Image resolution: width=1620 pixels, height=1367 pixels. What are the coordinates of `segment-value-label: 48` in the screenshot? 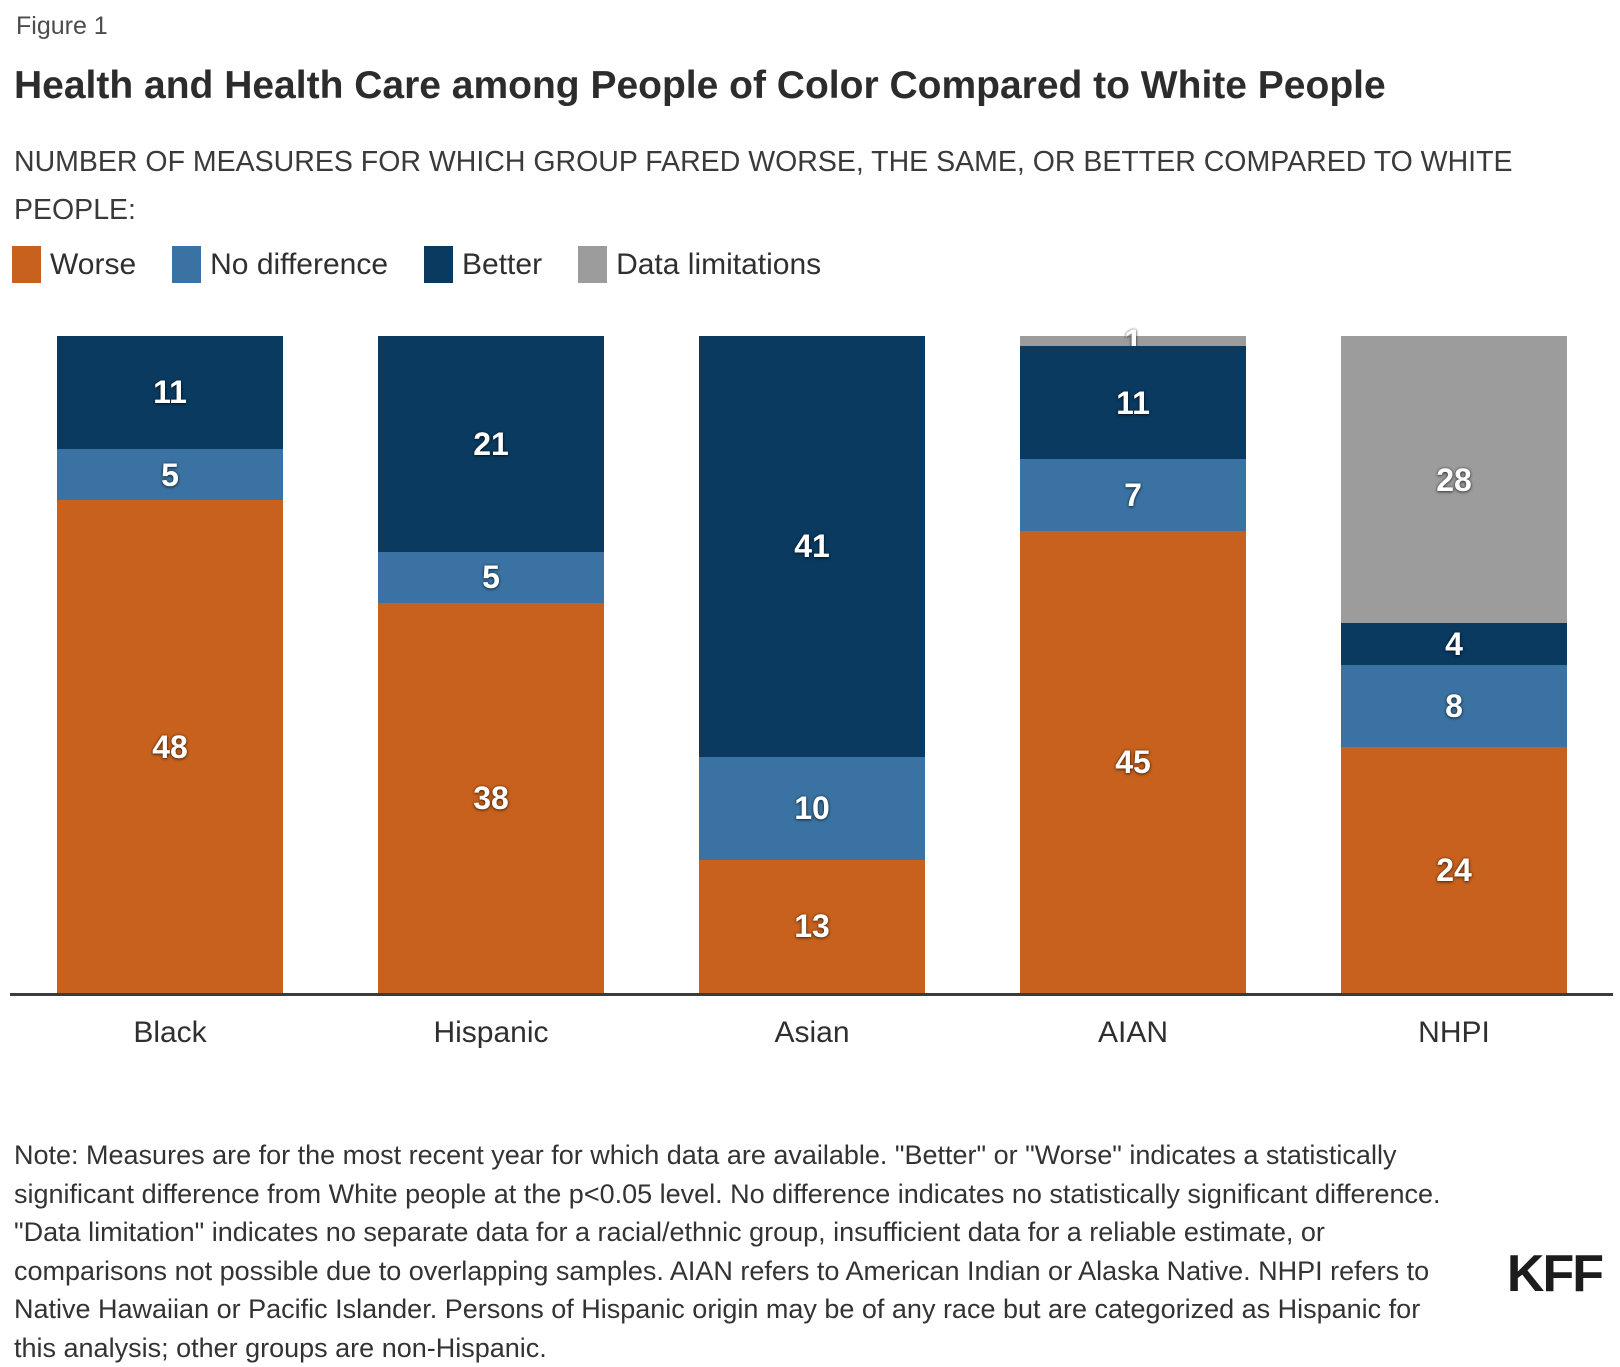 It's located at (170, 746).